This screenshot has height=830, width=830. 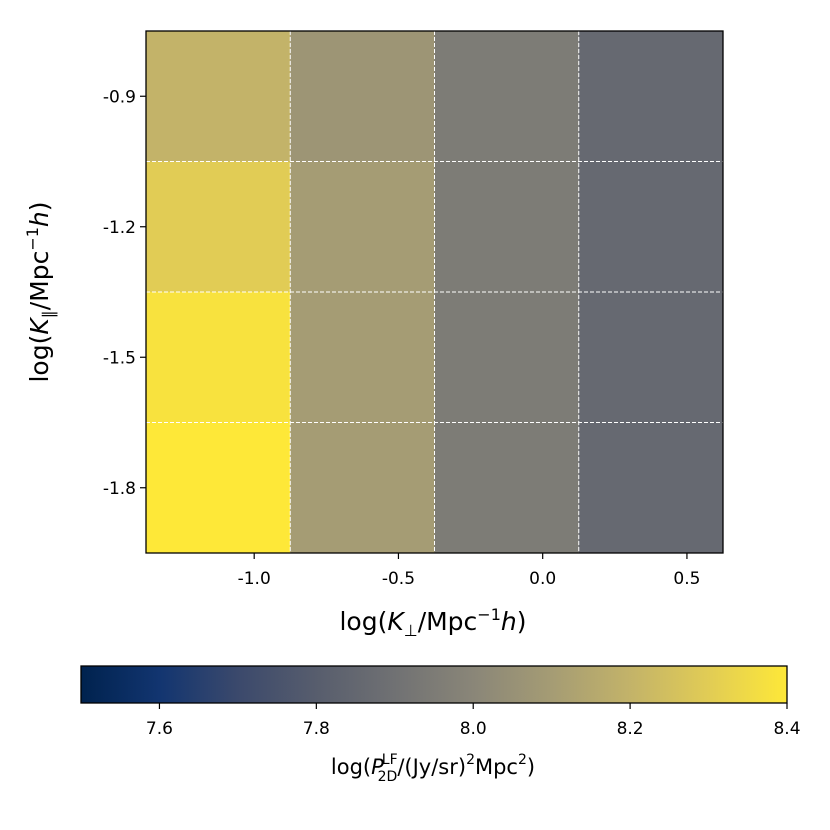 What do you see at coordinates (362, 487) in the screenshot?
I see `heatmap-cell-r3-c1` at bounding box center [362, 487].